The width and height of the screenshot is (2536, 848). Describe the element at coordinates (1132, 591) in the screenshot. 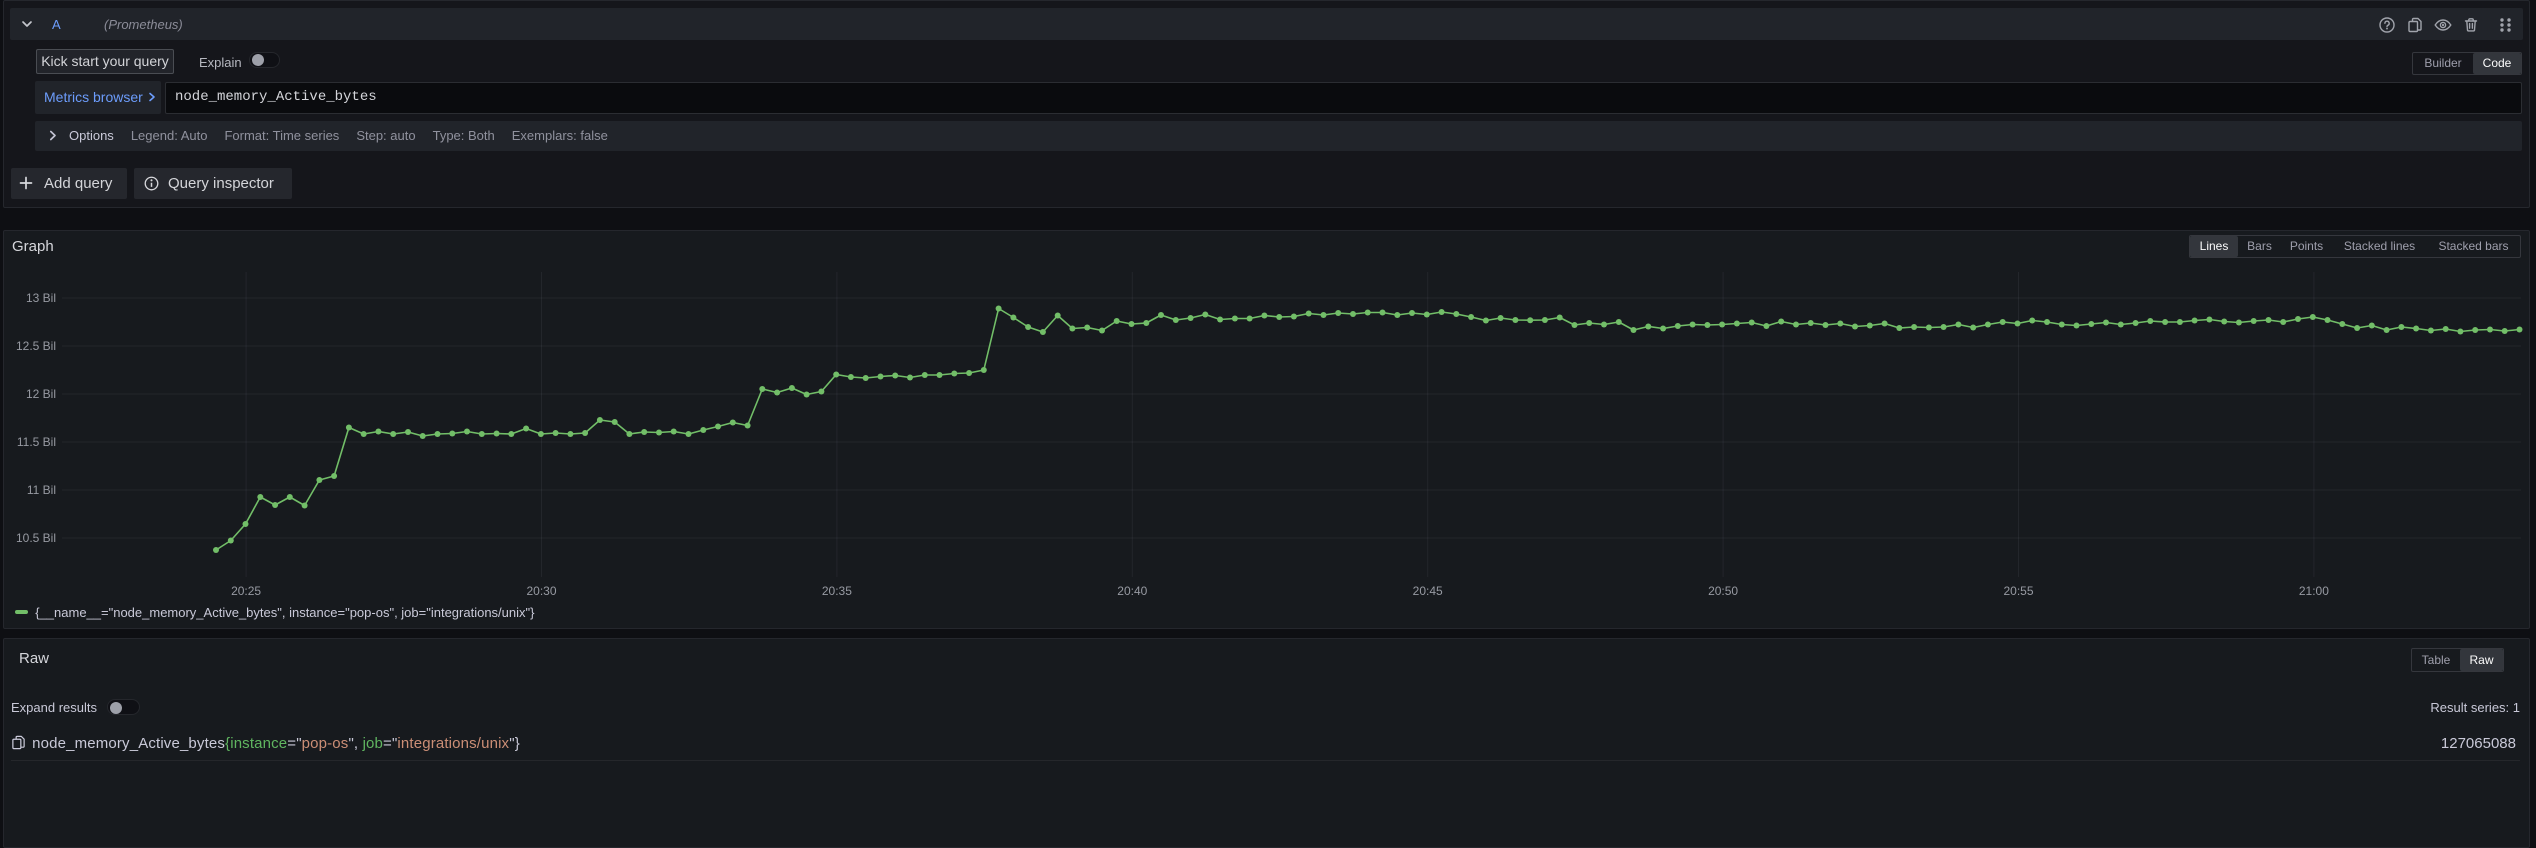

I see `svg-text: 20:40` at that location.